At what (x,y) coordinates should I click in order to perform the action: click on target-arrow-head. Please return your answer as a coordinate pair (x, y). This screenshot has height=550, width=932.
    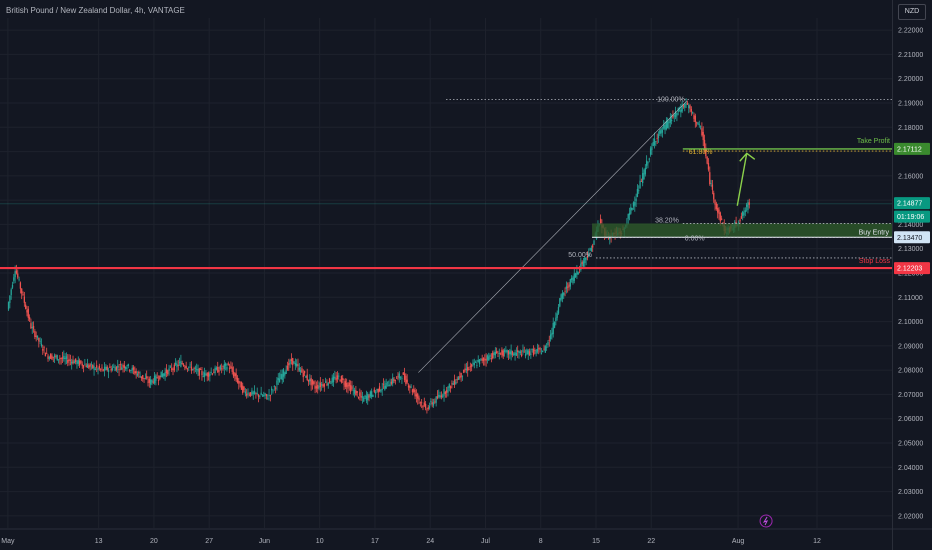
    Looking at the image, I should click on (747, 157).